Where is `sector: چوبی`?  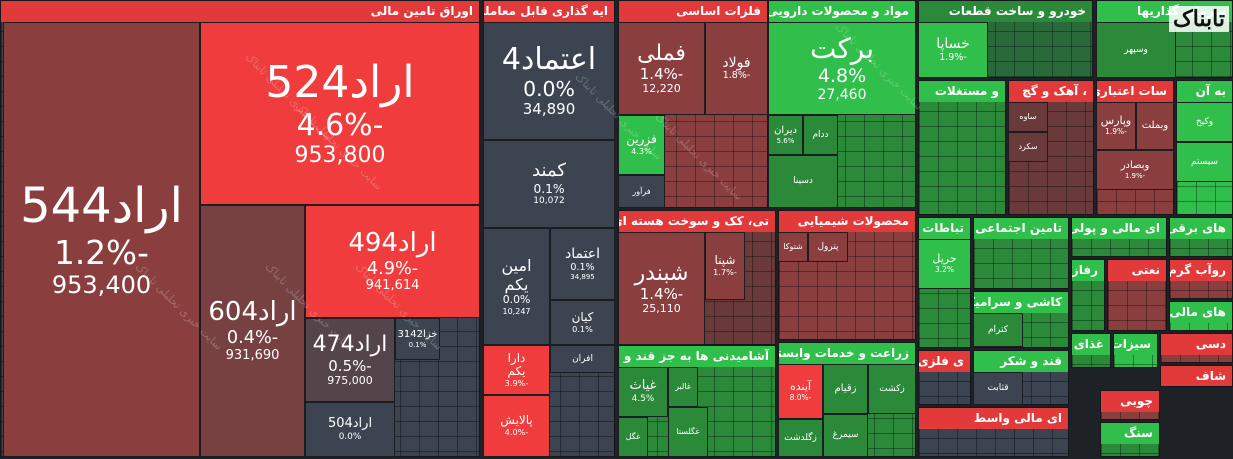
sector: چوبی is located at coordinates (1130, 405).